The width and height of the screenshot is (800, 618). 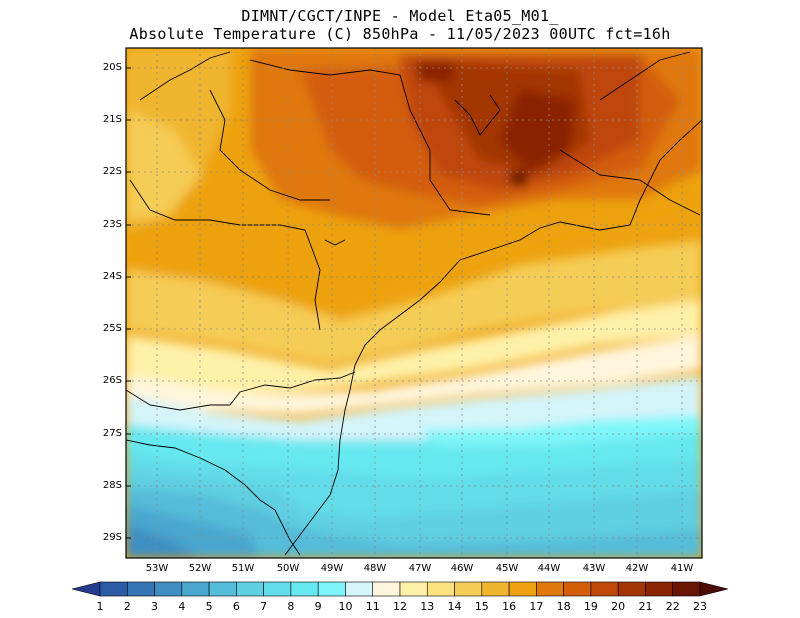 I want to click on colorbar-label: 17, so click(x=536, y=606).